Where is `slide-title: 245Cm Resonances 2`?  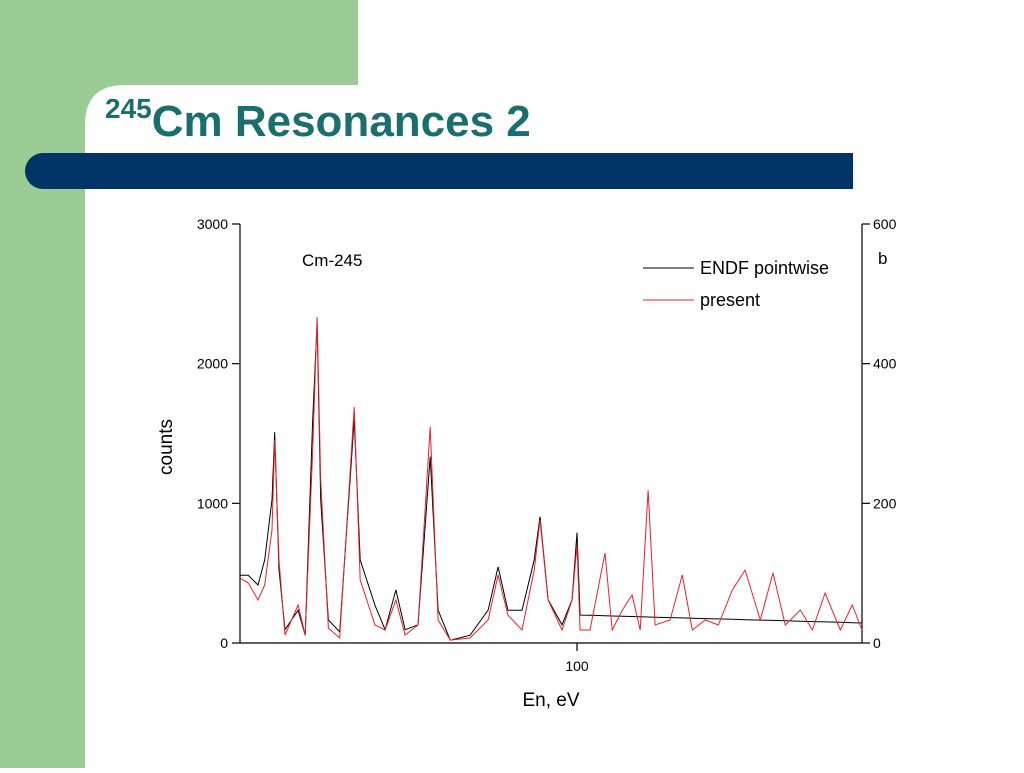 slide-title: 245Cm Resonances 2 is located at coordinates (318, 119).